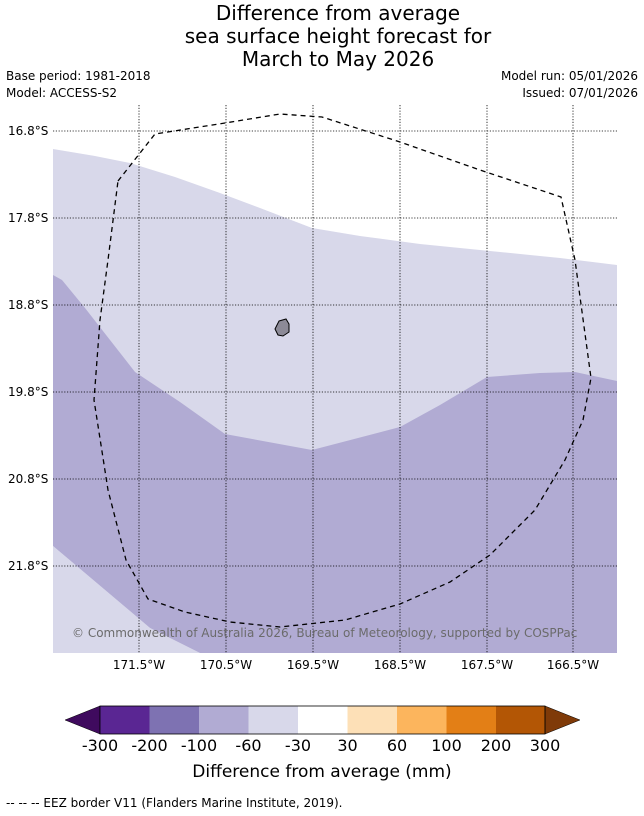  What do you see at coordinates (562, 720) in the screenshot?
I see `colorbar-extend-high` at bounding box center [562, 720].